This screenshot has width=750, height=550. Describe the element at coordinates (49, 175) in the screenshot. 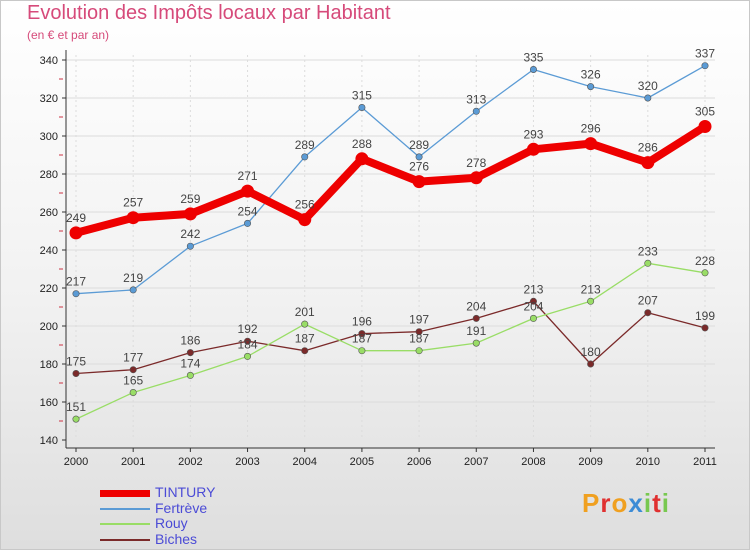

I see `y-tick-label: 280` at that location.